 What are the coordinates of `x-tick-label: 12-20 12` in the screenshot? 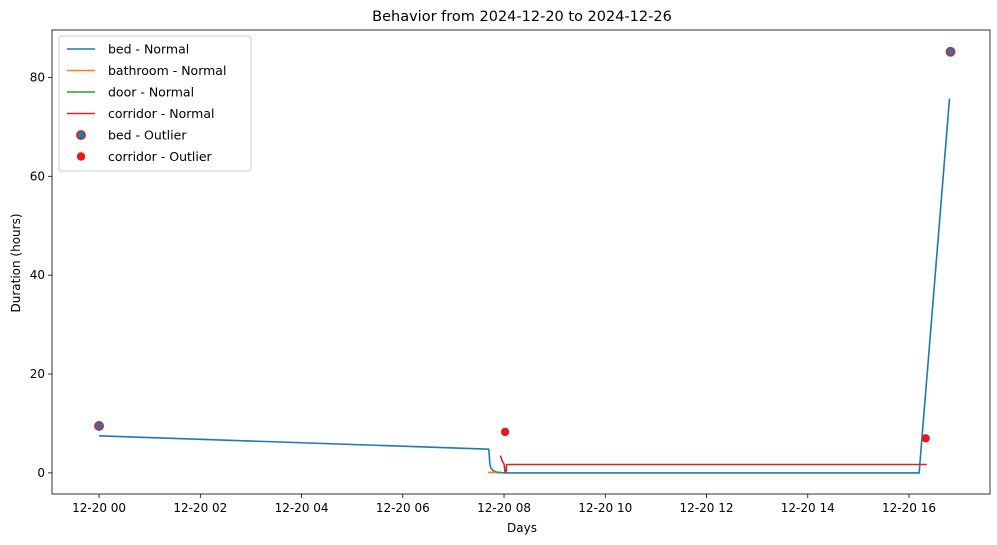 It's located at (707, 508).